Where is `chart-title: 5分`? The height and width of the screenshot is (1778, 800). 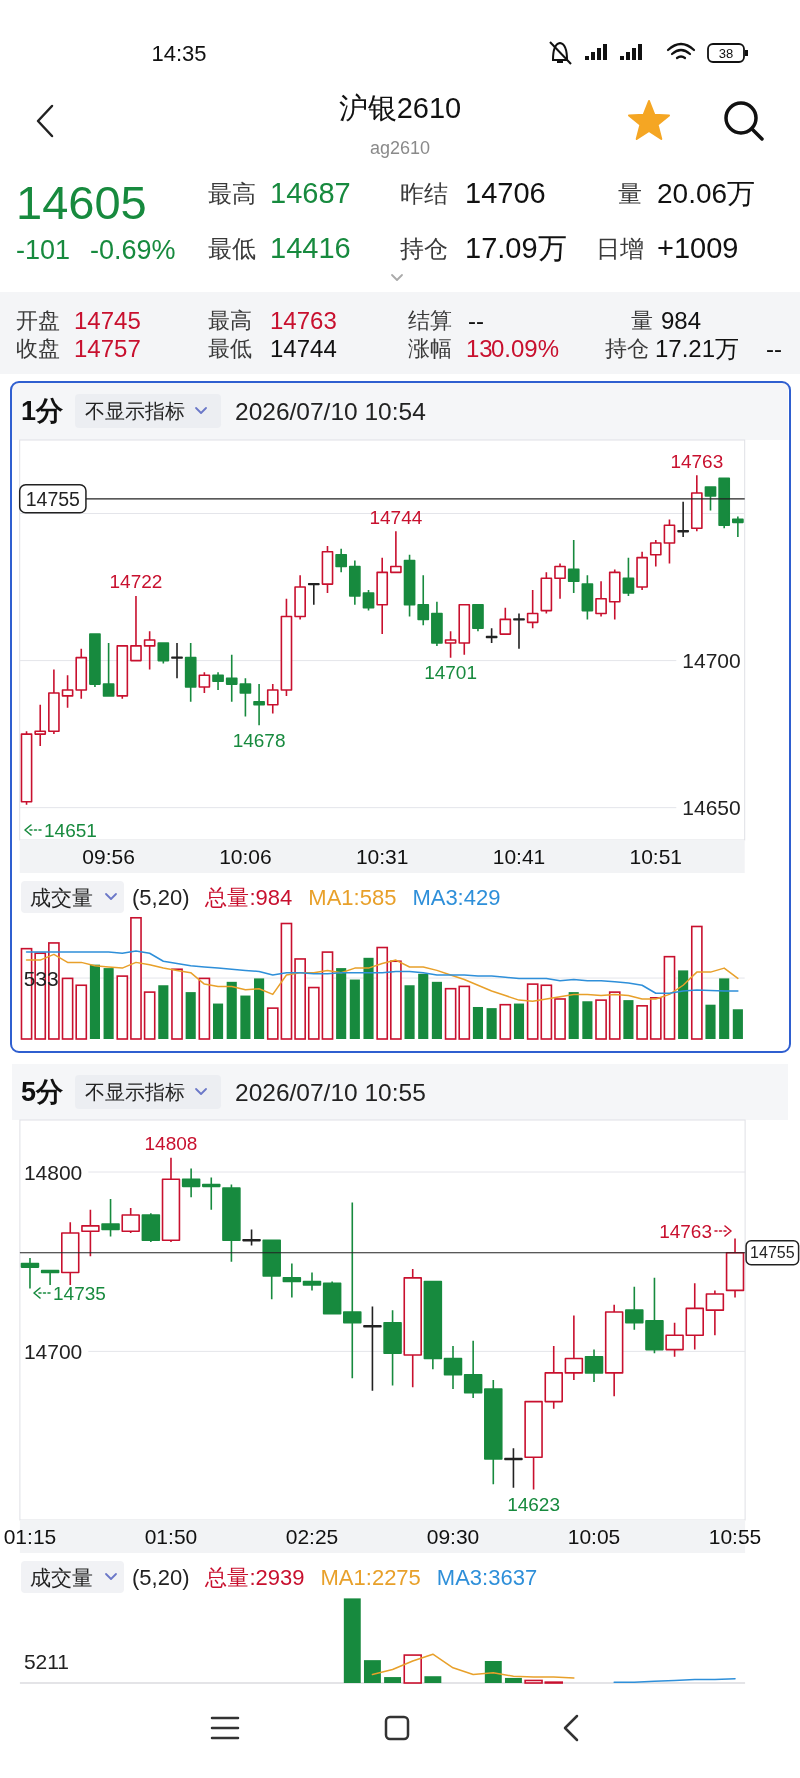 chart-title: 5分 is located at coordinates (43, 1092).